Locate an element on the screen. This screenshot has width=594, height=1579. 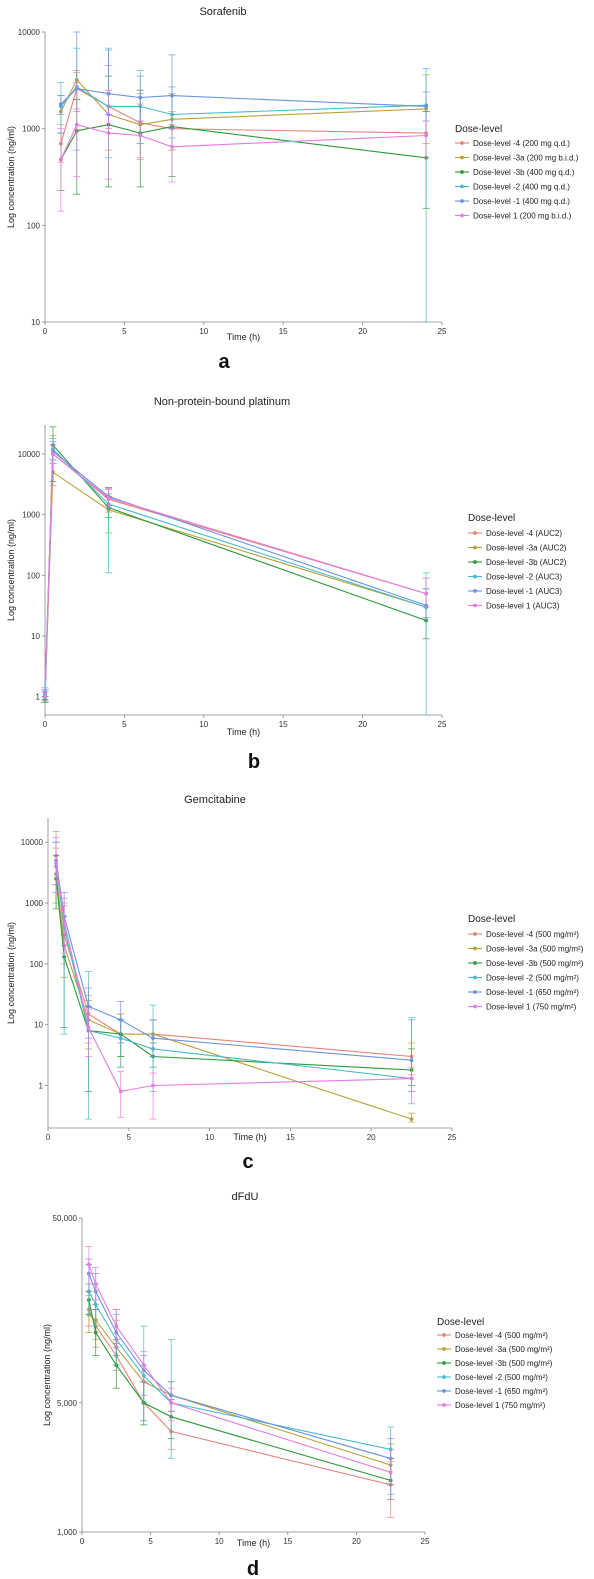
legend-entry: Dose-level -4 (500 mg/m²) is located at coordinates (532, 934).